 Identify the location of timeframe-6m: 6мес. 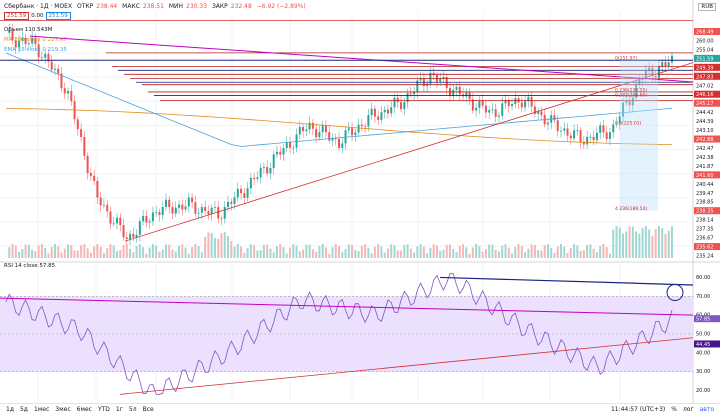
(84, 409).